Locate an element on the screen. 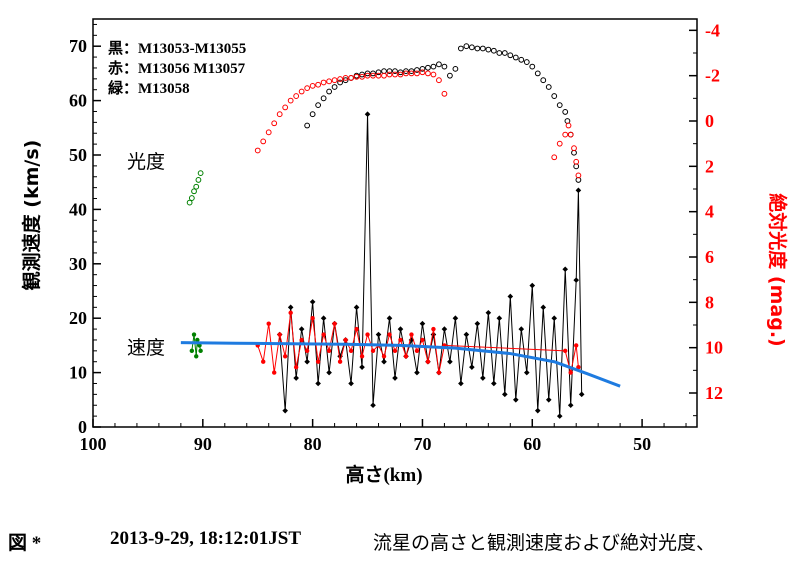  y-left-tick-label-50: 50 is located at coordinates (78, 155).